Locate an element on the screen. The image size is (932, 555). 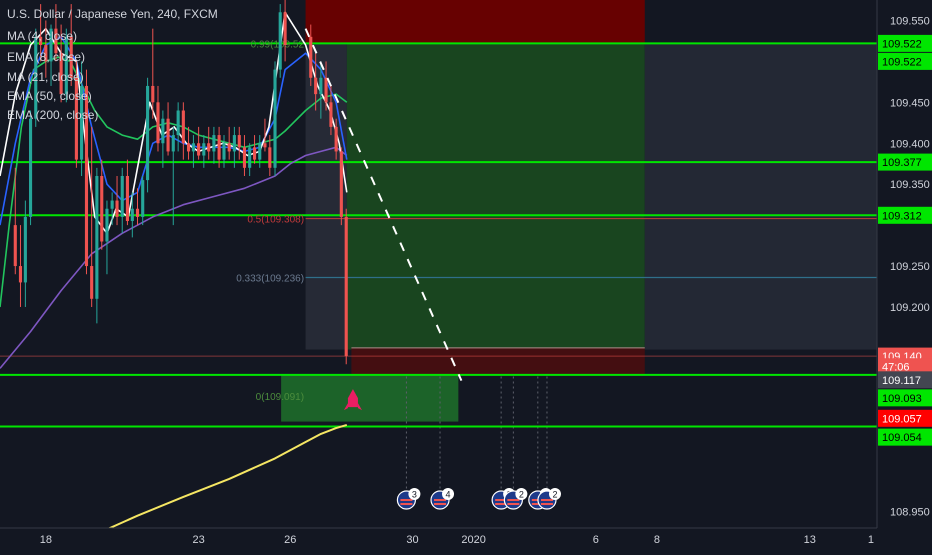
event-count-badge is located at coordinates (554, 494).